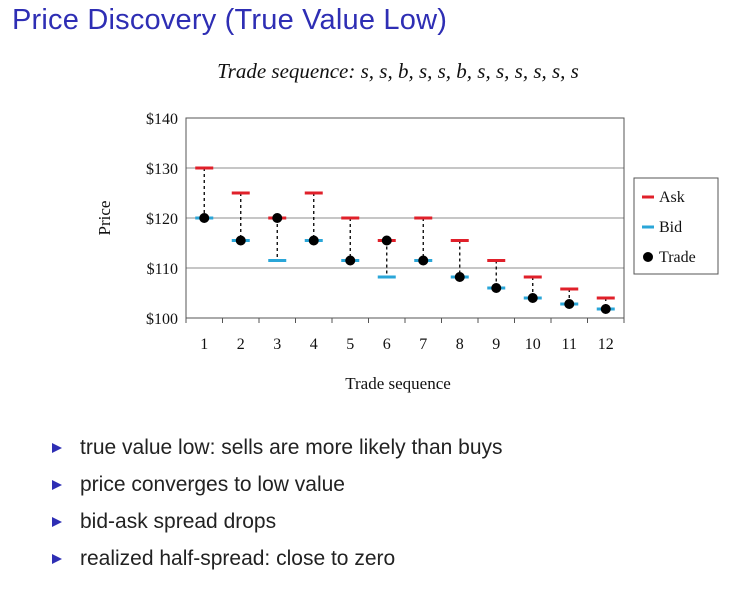 This screenshot has height=594, width=735. Describe the element at coordinates (423, 344) in the screenshot. I see `x-tick-label: 7` at that location.